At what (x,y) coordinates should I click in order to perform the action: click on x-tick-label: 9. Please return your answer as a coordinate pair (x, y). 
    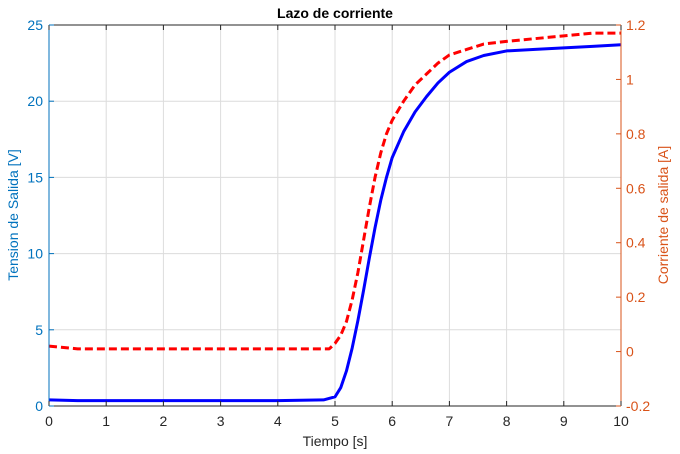
    Looking at the image, I should click on (564, 421).